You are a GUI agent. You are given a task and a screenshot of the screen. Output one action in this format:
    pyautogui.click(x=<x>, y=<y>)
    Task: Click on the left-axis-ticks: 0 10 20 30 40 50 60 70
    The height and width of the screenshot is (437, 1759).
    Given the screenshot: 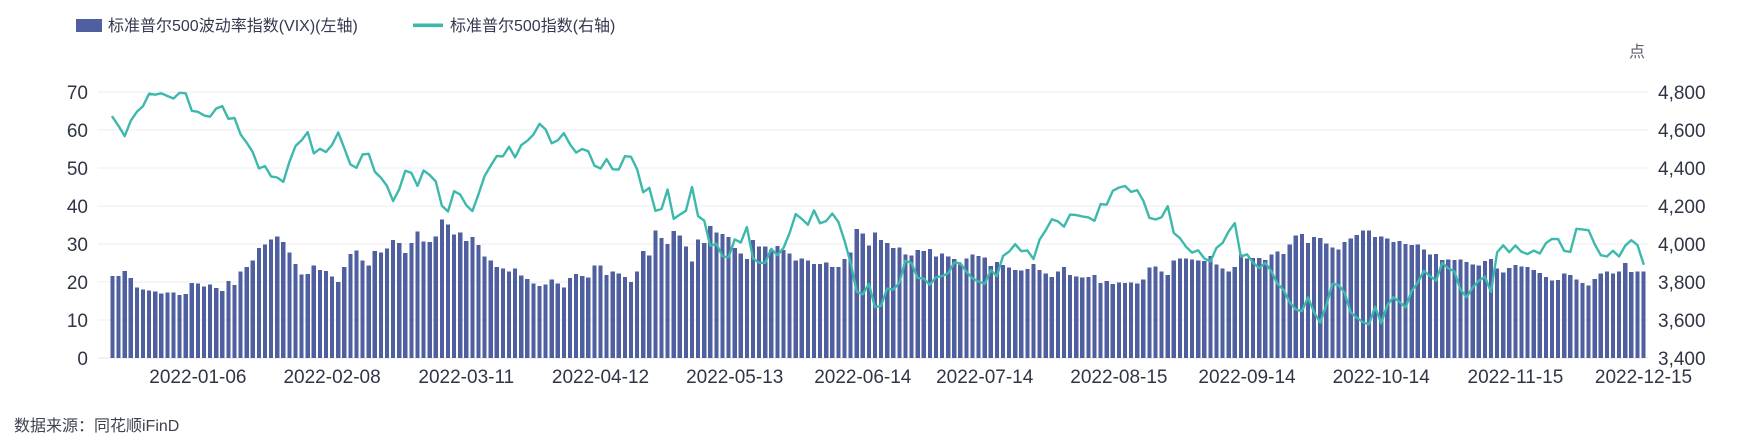 What is the action you would take?
    pyautogui.click(x=77, y=226)
    